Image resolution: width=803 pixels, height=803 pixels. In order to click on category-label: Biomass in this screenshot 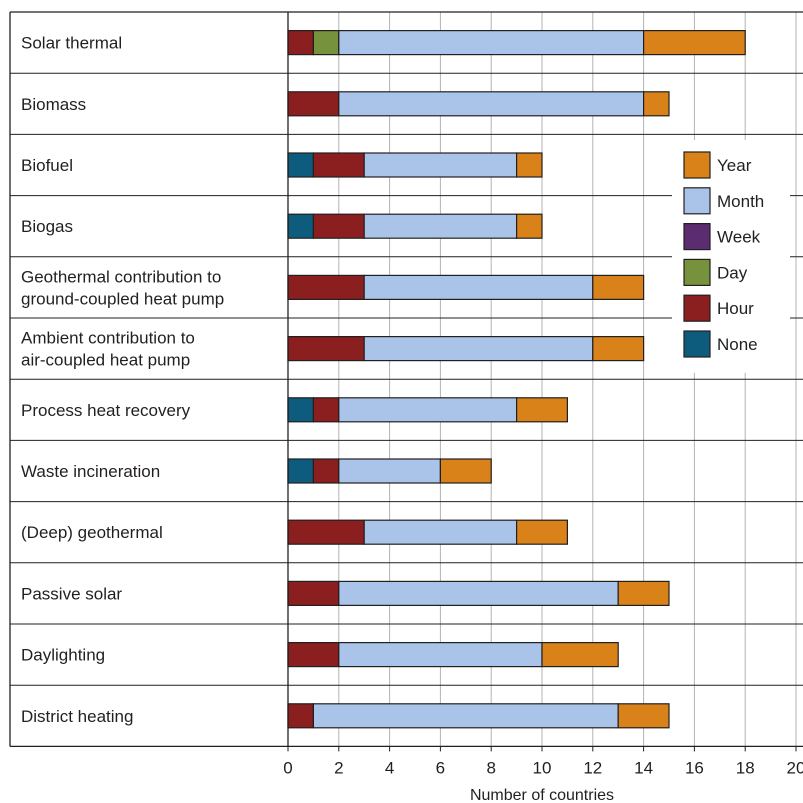, I will do `click(53, 104)`.